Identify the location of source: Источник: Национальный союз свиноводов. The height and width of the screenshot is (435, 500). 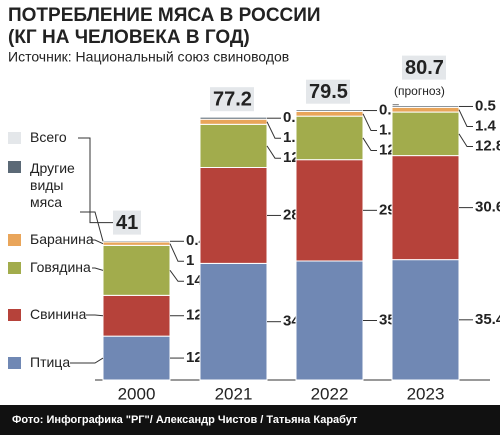
(148, 57).